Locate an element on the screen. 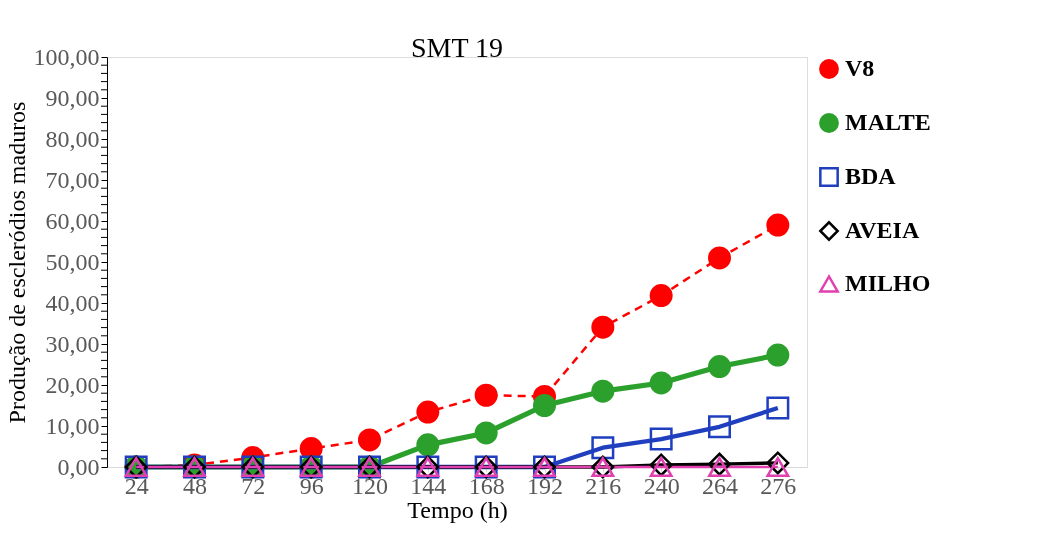 The width and height of the screenshot is (1058, 546). x-tick-label: 240 is located at coordinates (661, 485).